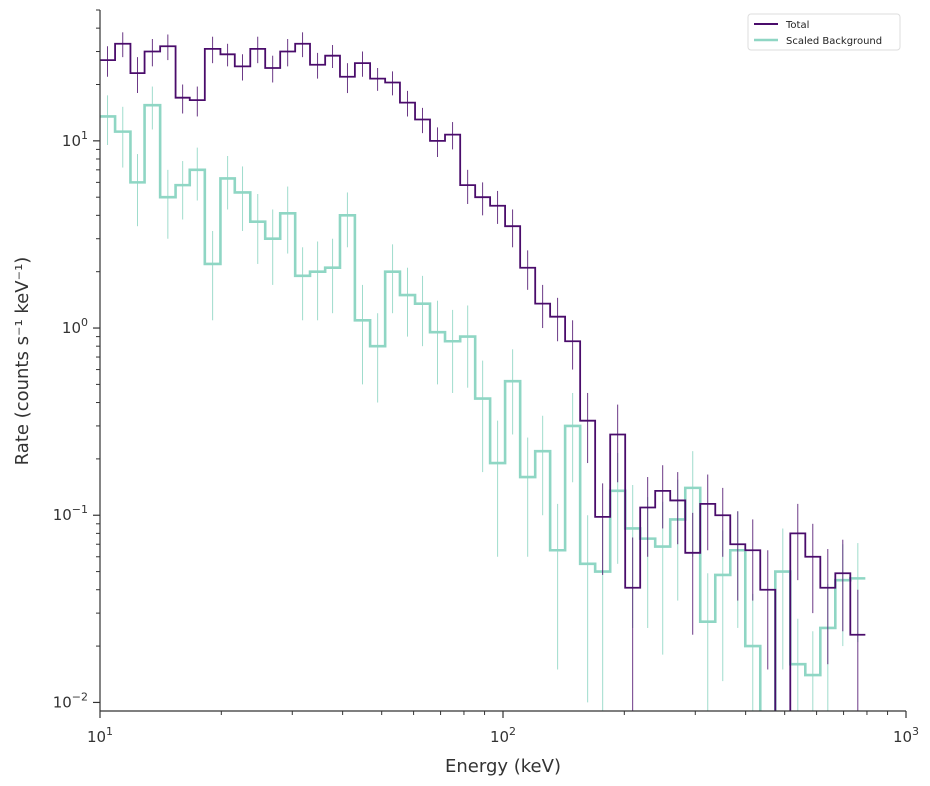 Image resolution: width=930 pixels, height=786 pixels. Describe the element at coordinates (503, 735) in the screenshot. I see `x-tick-label: 10²` at that location.